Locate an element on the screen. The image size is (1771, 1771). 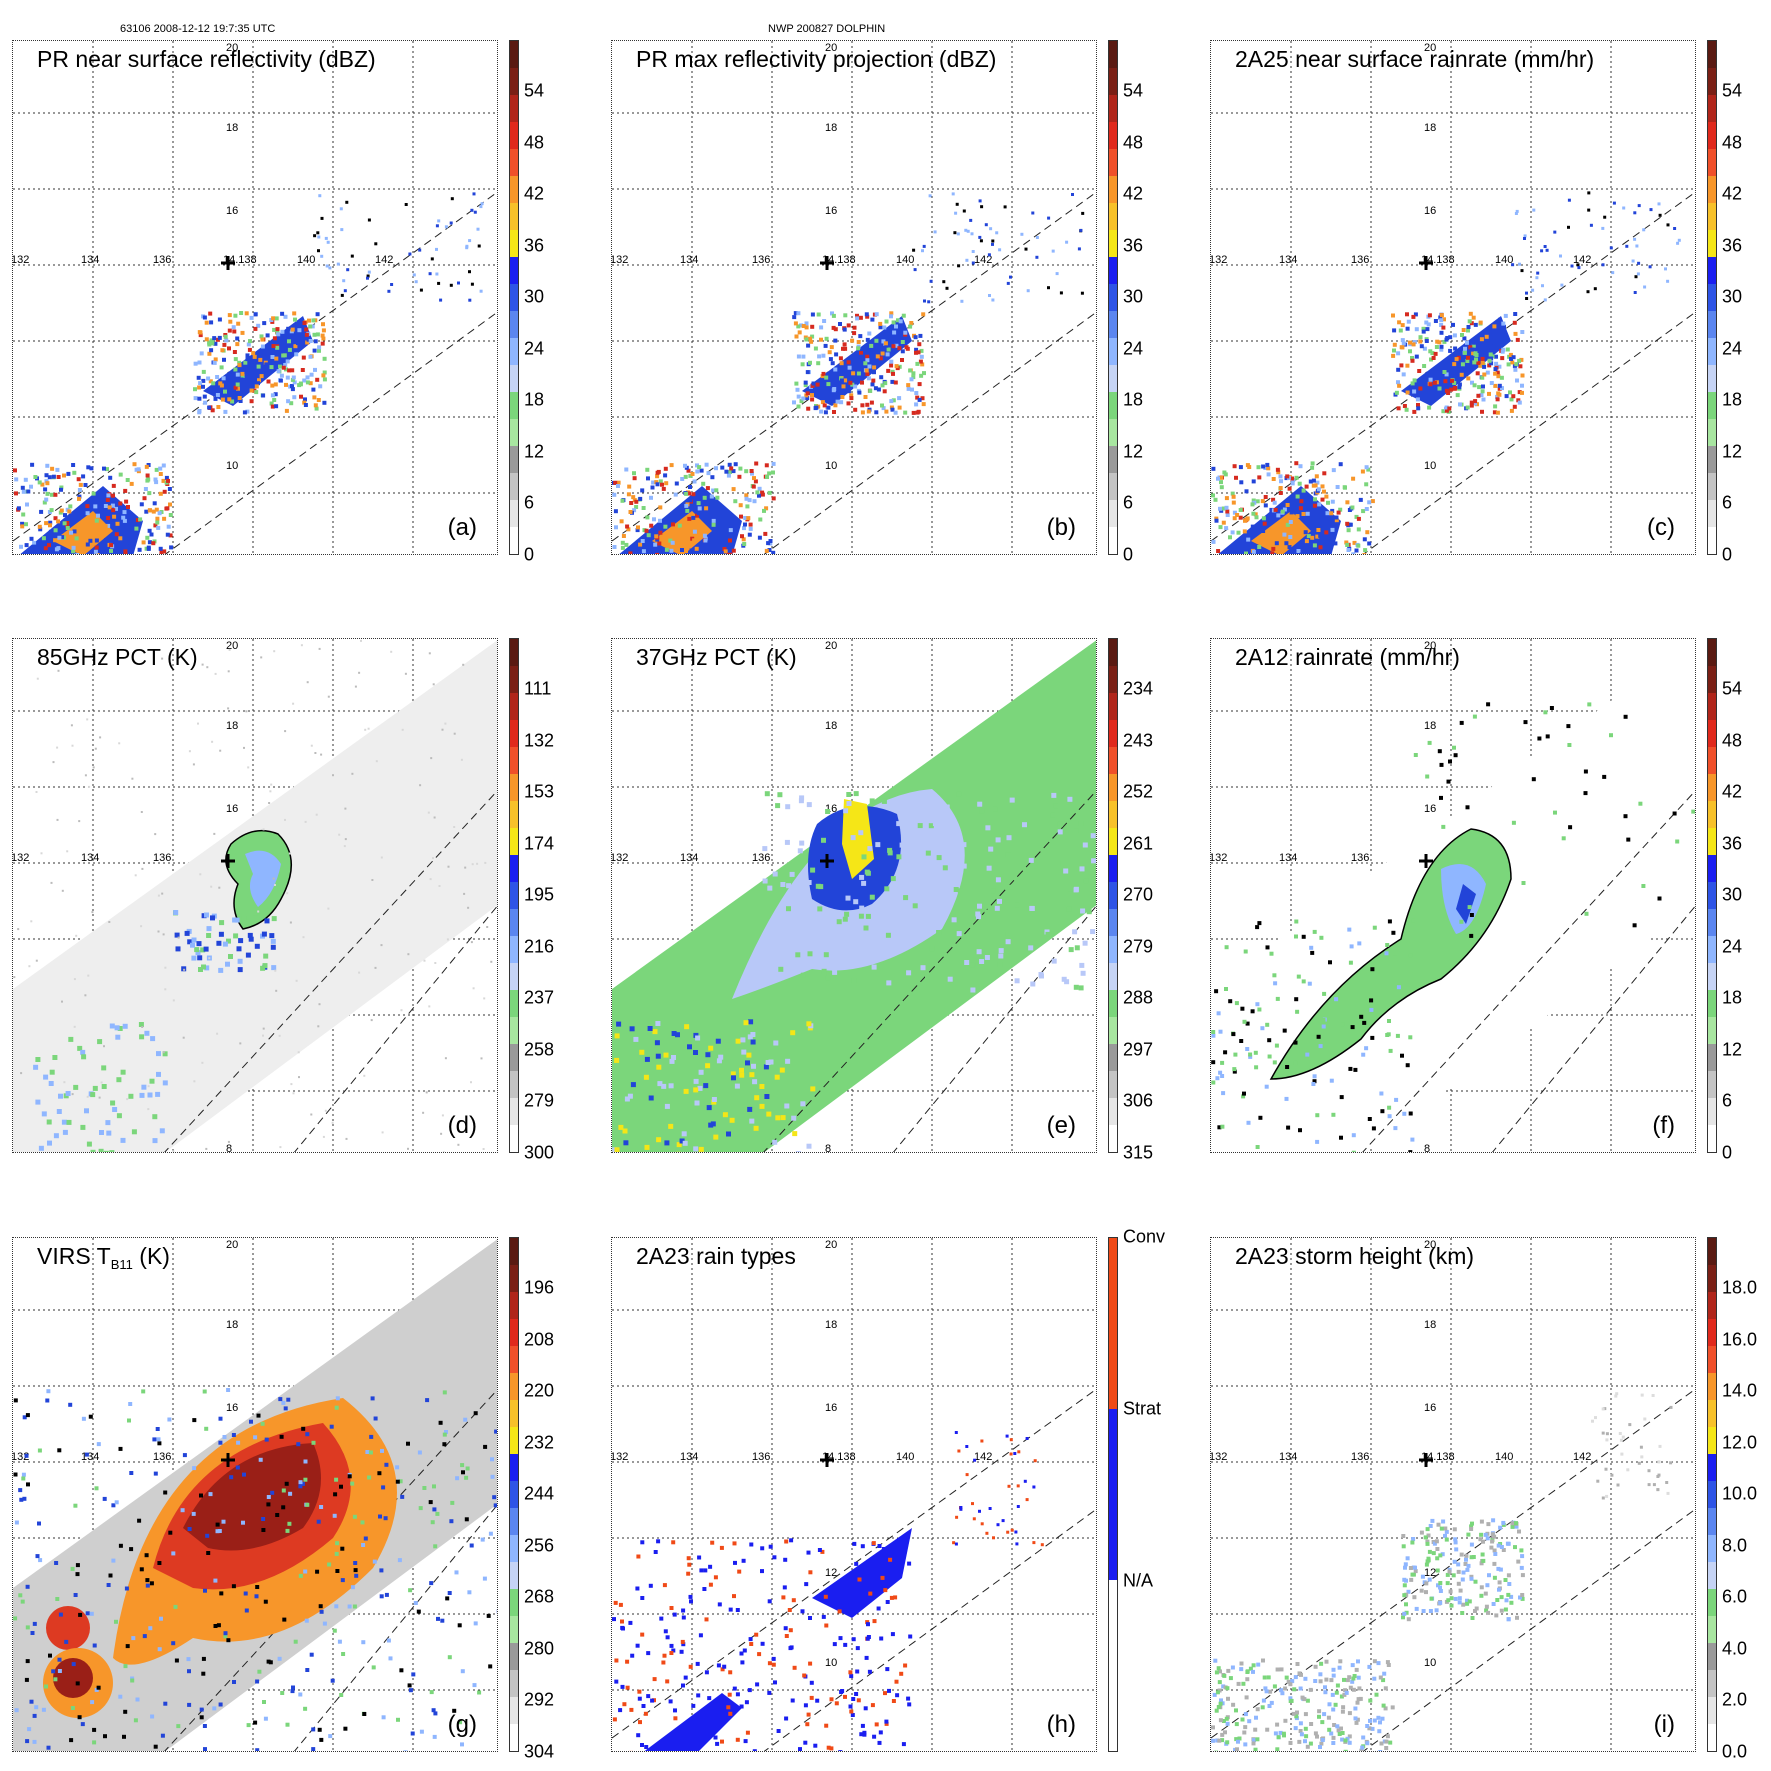
field-data is located at coordinates (854, 970).